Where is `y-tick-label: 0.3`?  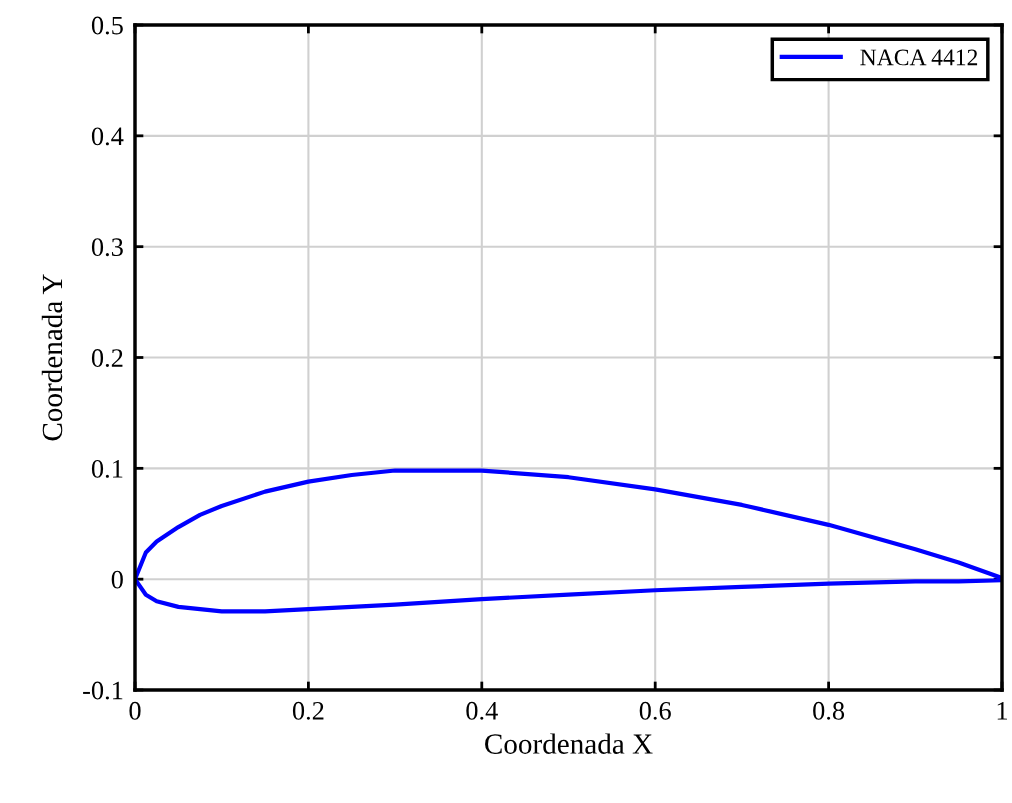
y-tick-label: 0.3 is located at coordinates (107, 247).